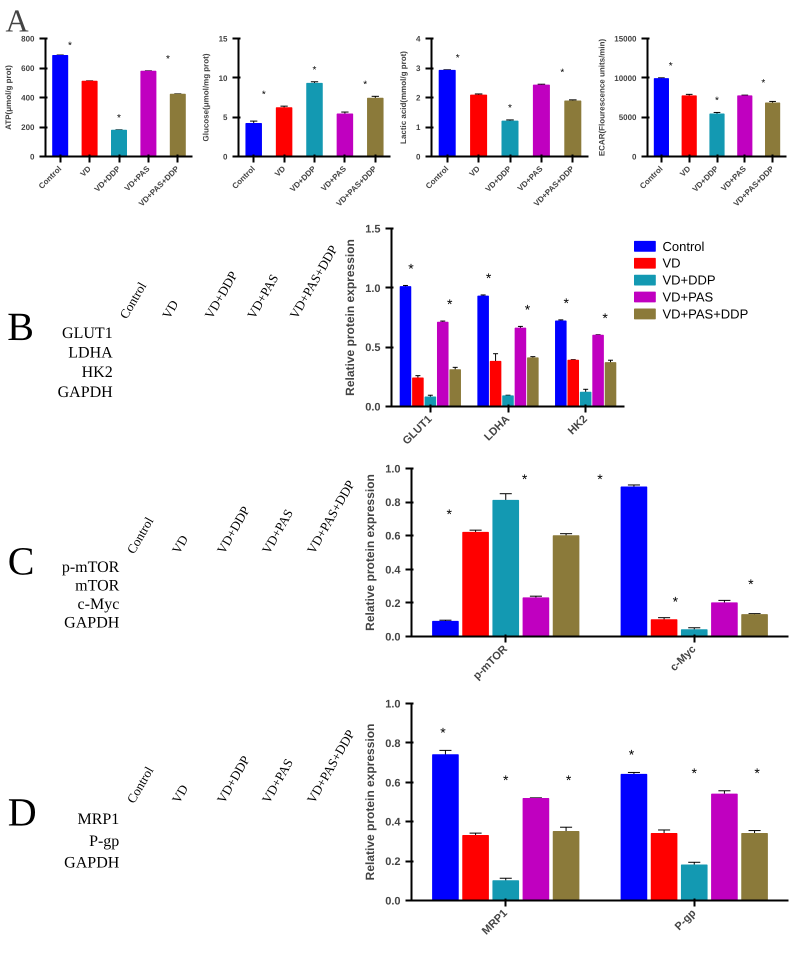 This screenshot has width=794, height=968. I want to click on y-tick-label: 10000, so click(626, 78).